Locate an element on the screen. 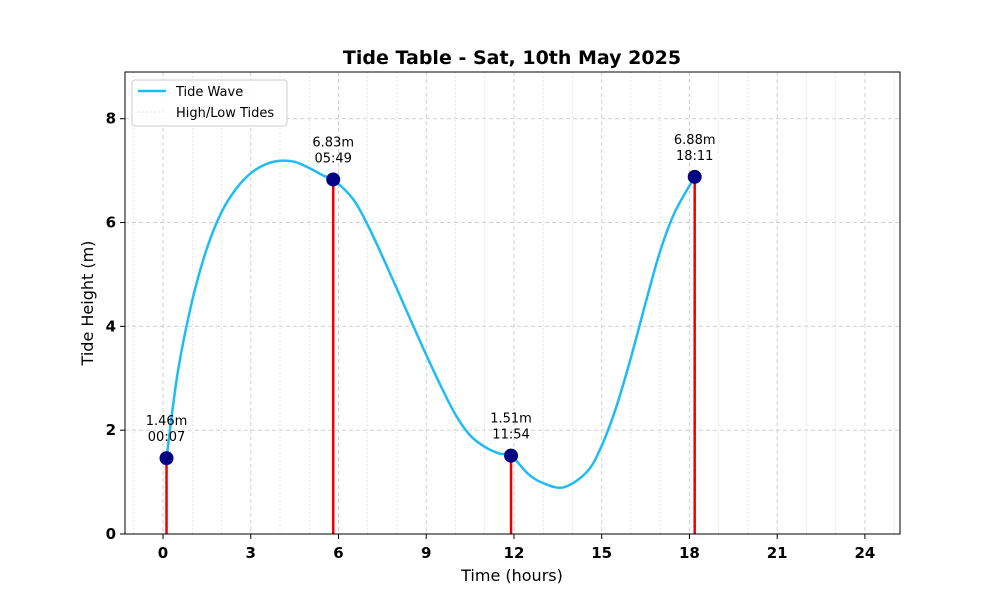  y-axis-label: Tide Height (m) is located at coordinates (87, 304).